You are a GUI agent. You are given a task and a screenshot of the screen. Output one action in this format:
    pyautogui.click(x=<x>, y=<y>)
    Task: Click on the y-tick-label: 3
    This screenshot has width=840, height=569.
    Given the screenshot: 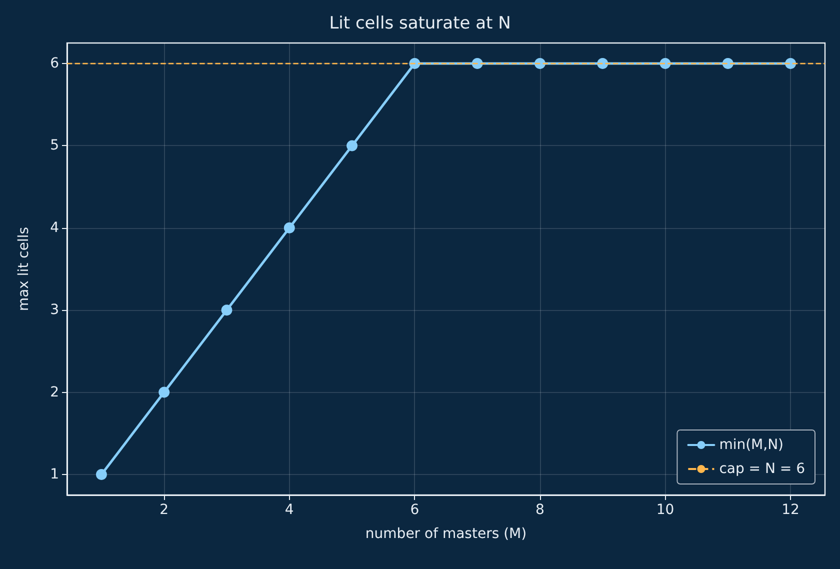 What is the action you would take?
    pyautogui.click(x=54, y=310)
    